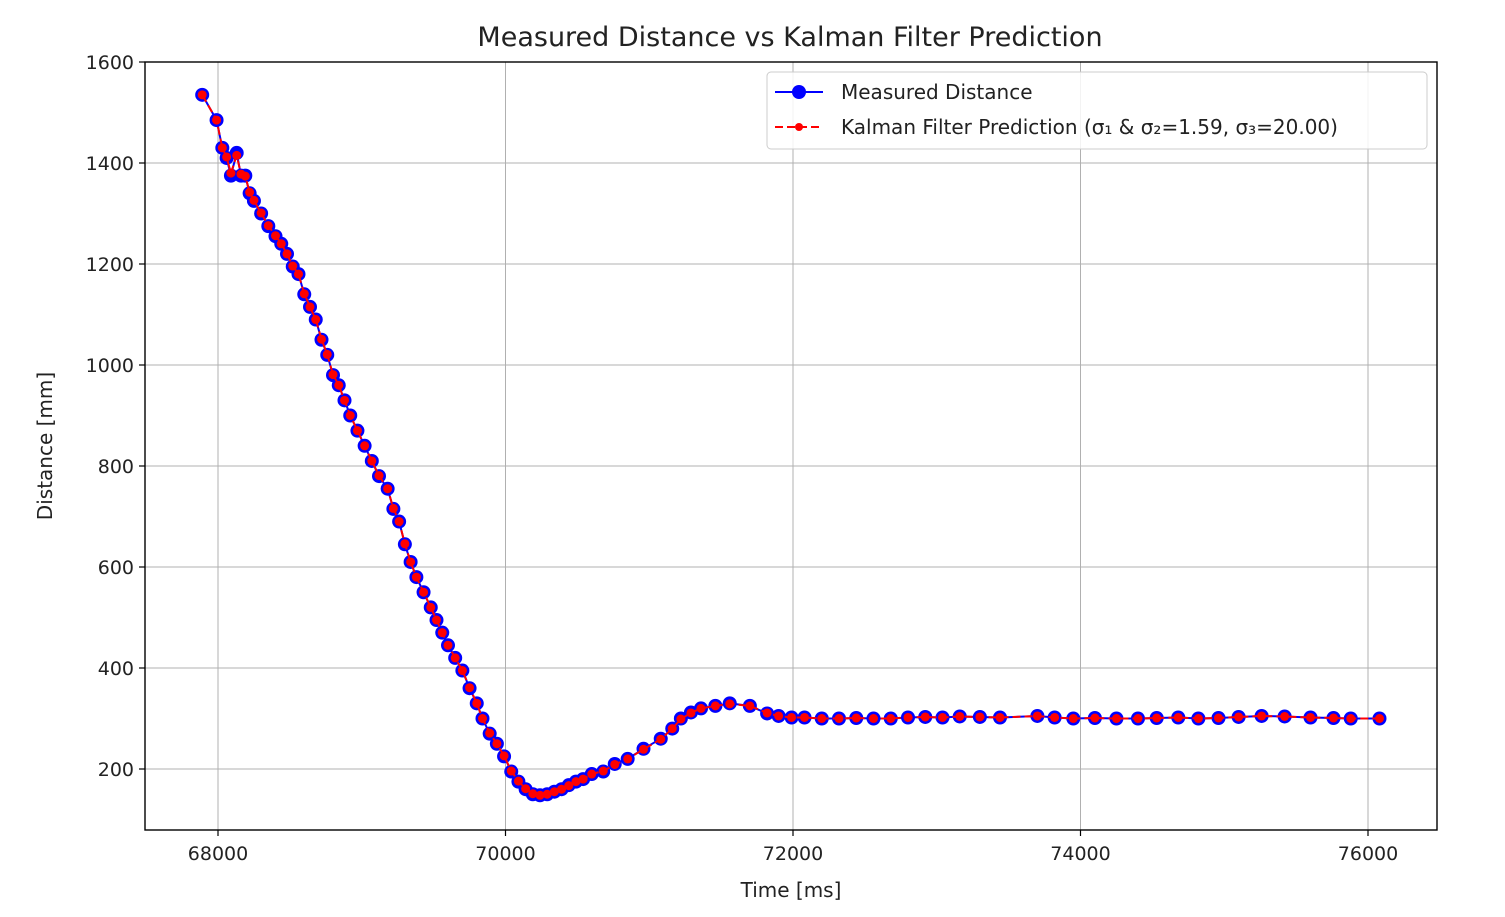  I want to click on y-tick-label: 1000, so click(110, 366).